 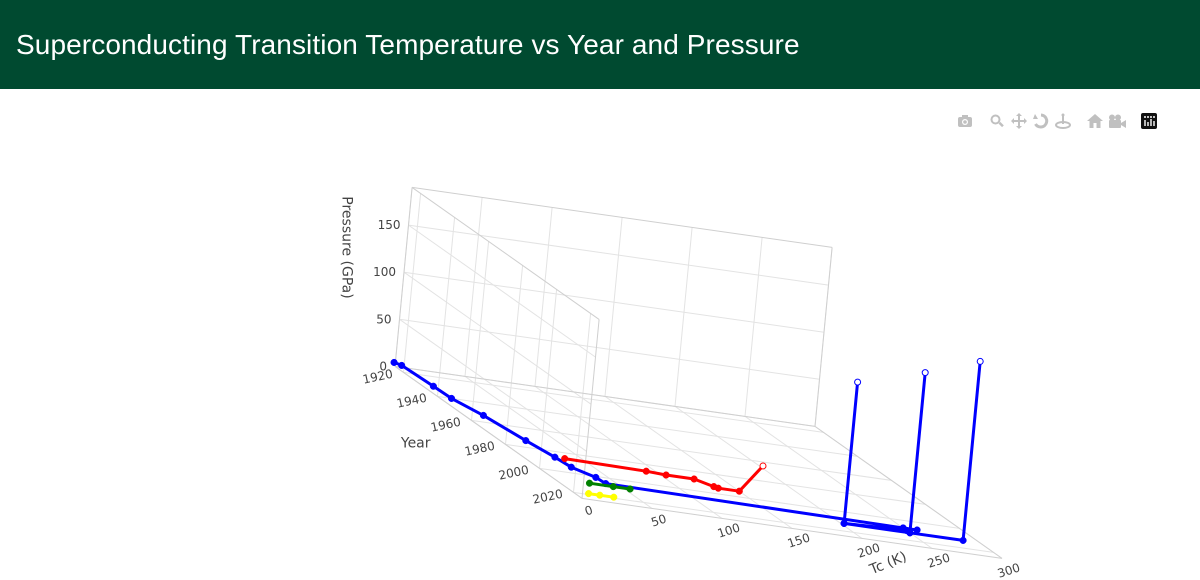 What do you see at coordinates (997, 121) in the screenshot?
I see `zoom-icon` at bounding box center [997, 121].